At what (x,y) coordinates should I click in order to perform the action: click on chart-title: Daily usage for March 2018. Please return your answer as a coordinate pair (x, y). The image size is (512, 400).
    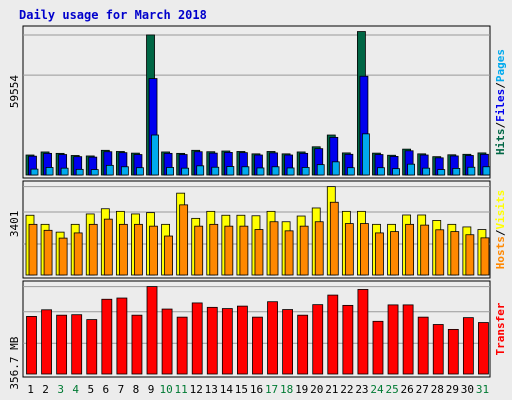
    Looking at the image, I should click on (113, 15).